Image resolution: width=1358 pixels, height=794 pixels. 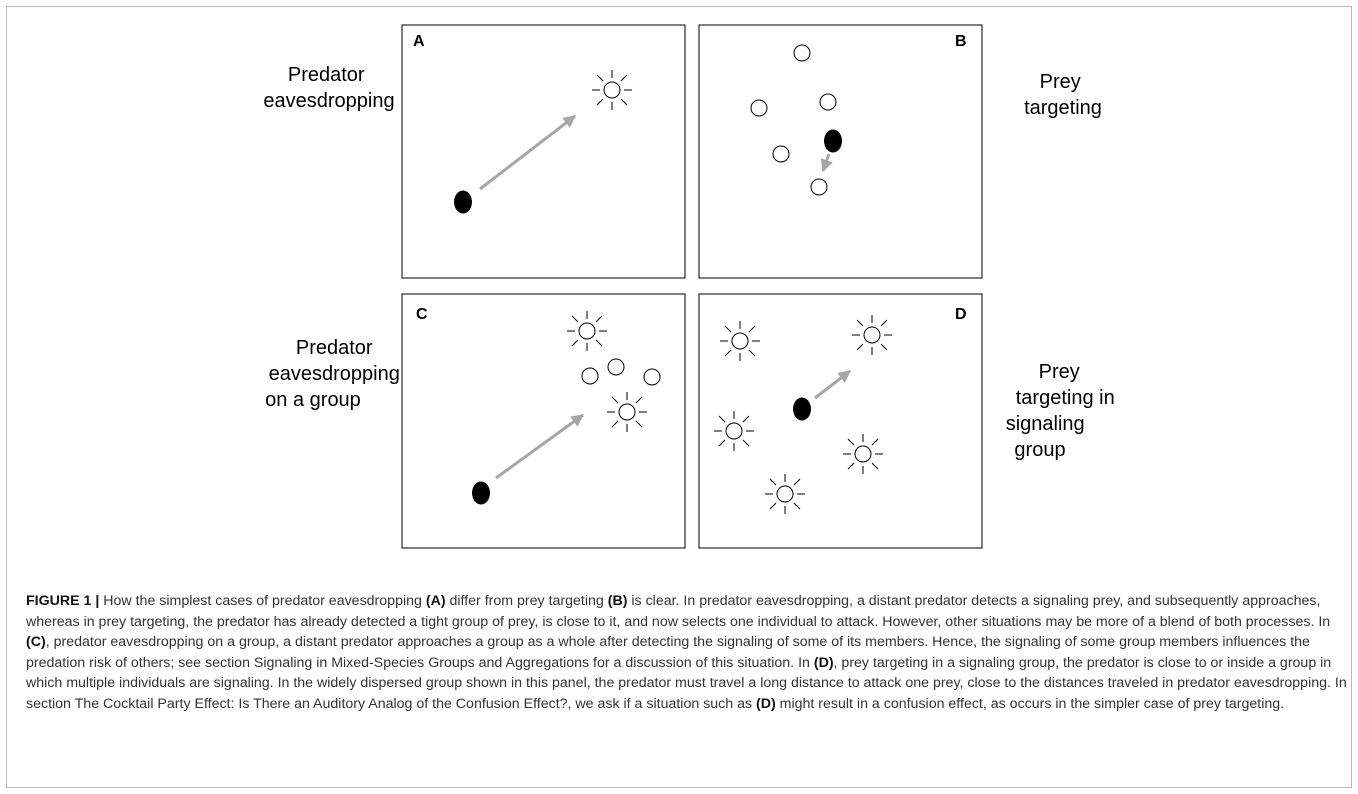 I want to click on panel-a-side-label: Predator eavesdropping, so click(x=328, y=88).